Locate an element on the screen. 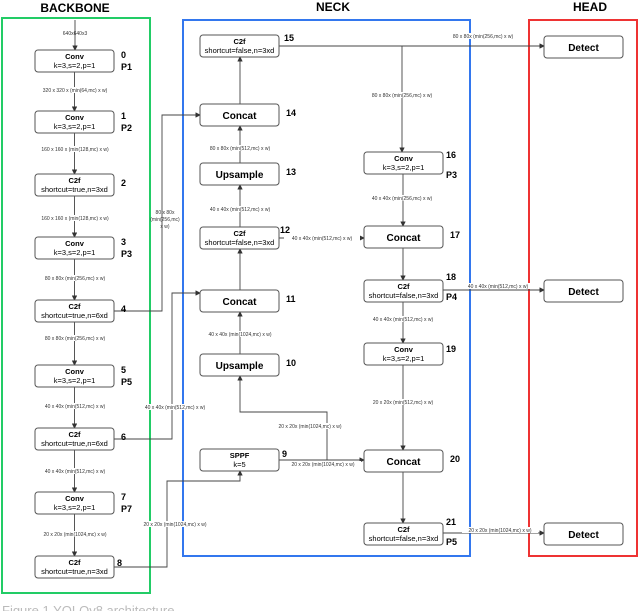 Image resolution: width=640 pixels, height=611 pixels. node-params: shortcut=true,n=3xd is located at coordinates (74, 571).